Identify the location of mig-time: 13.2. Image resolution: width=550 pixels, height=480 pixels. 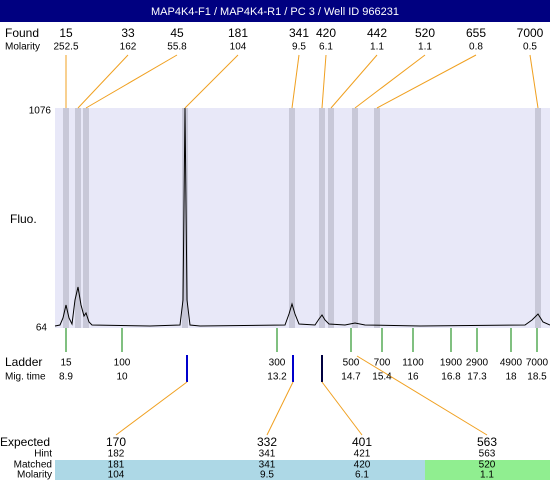
(277, 377).